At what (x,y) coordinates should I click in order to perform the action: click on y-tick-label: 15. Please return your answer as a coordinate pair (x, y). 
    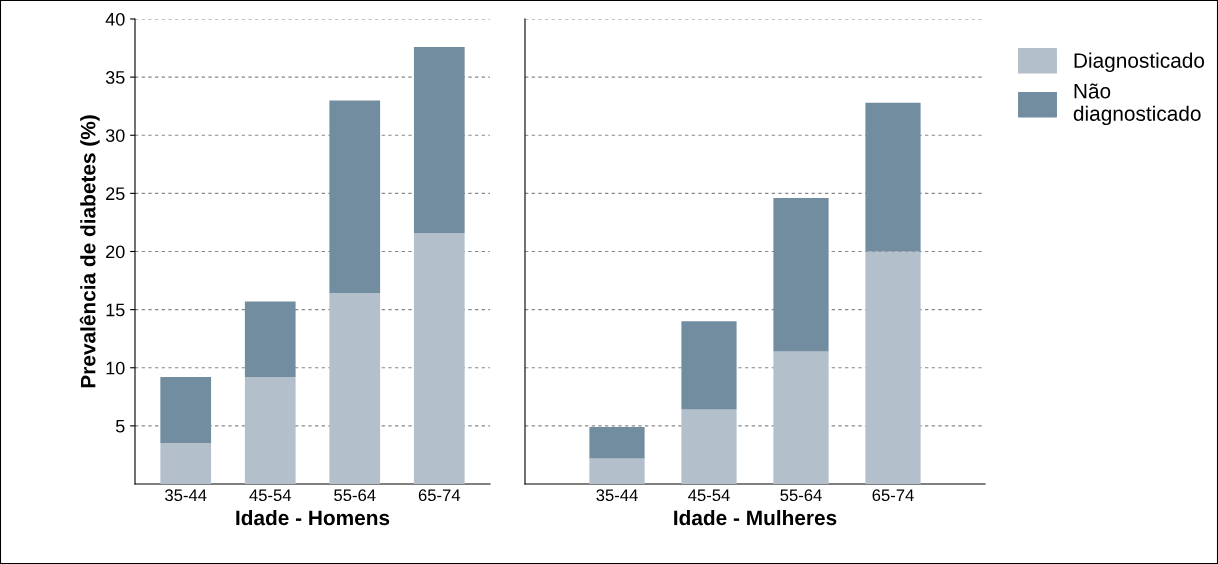
    Looking at the image, I should click on (115, 310).